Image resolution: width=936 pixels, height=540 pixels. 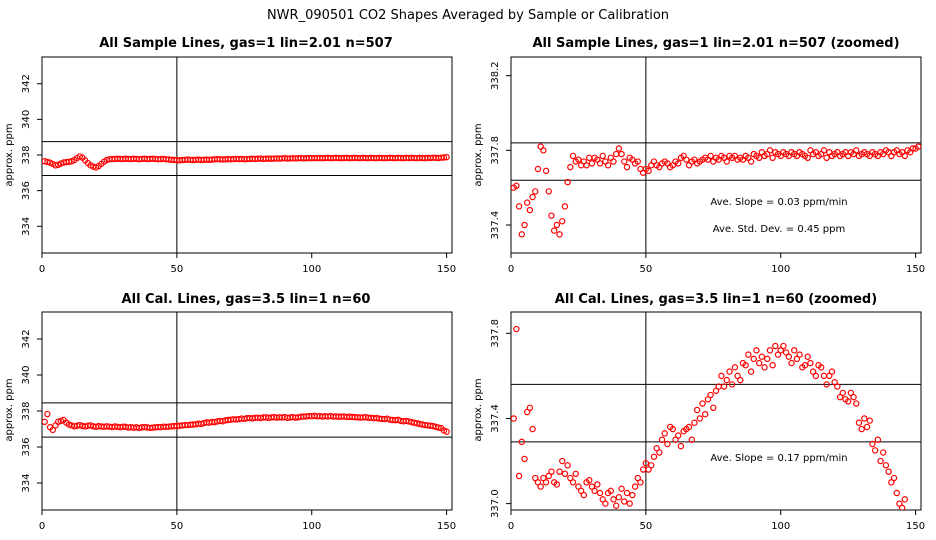 What do you see at coordinates (9, 154) in the screenshot?
I see `y-axis-label: approx. ppm` at bounding box center [9, 154].